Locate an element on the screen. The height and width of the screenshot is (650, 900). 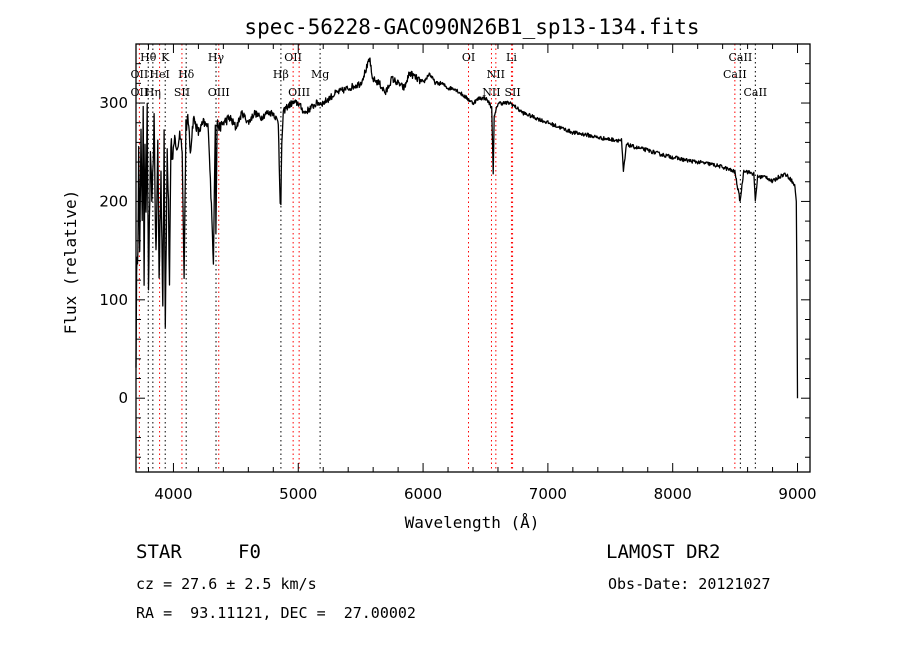
y-tick-label: 200 is located at coordinates (113, 201).